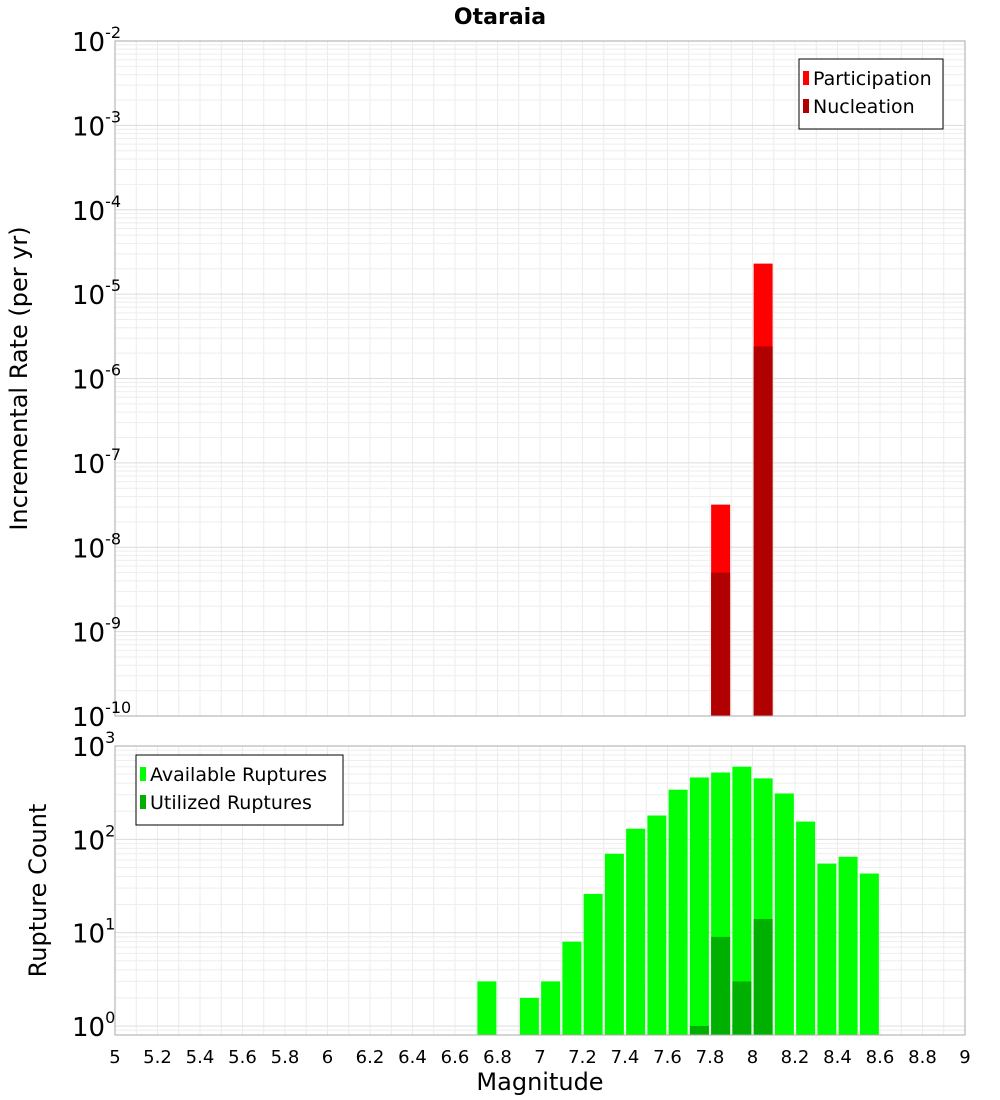 The image size is (1000, 1100). I want to click on y-tick-exponent: -6, so click(113, 370).